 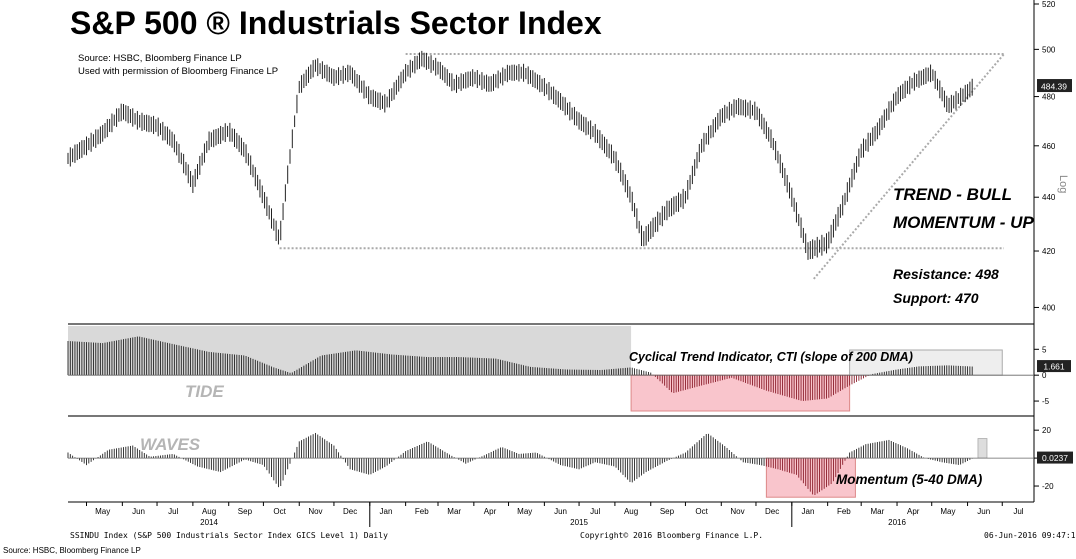 I want to click on tide-panel, so click(x=550, y=369).